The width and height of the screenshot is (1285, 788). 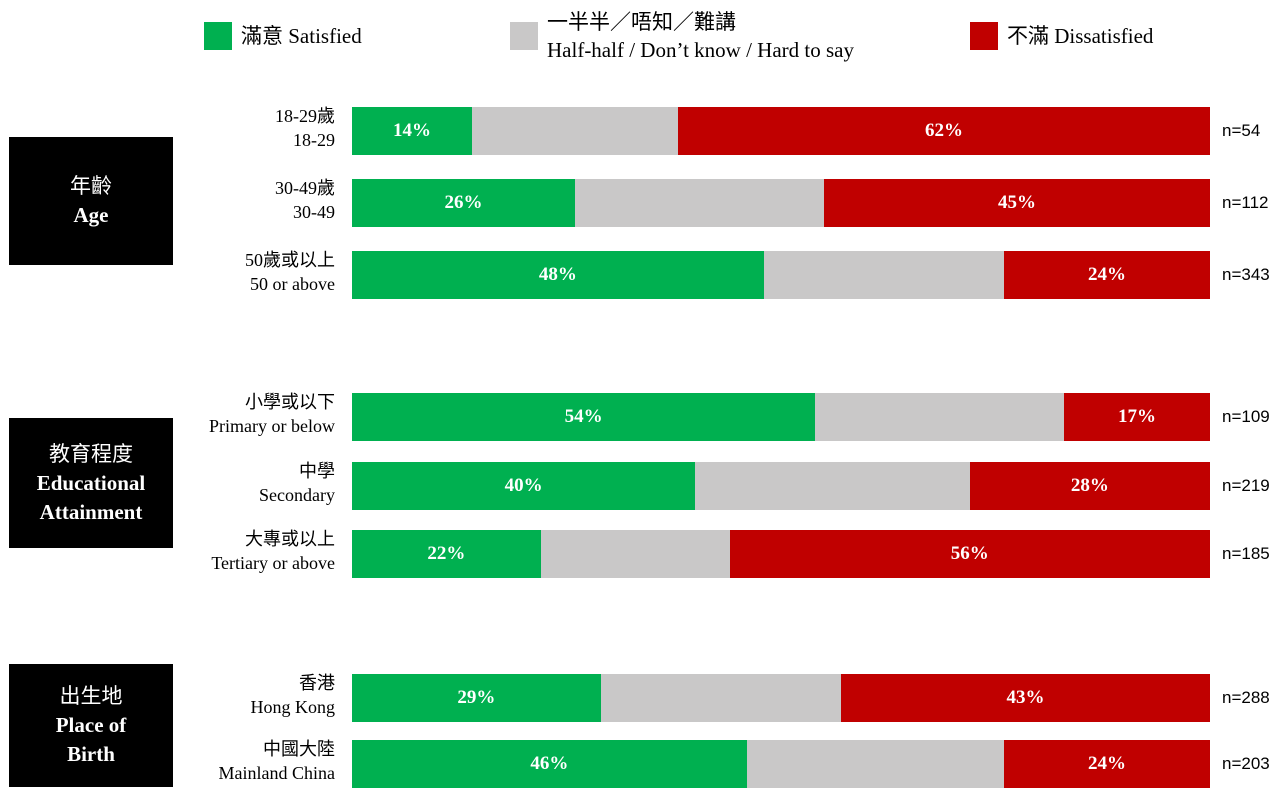 What do you see at coordinates (292, 284) in the screenshot?
I see `row-label-en: 50 or above` at bounding box center [292, 284].